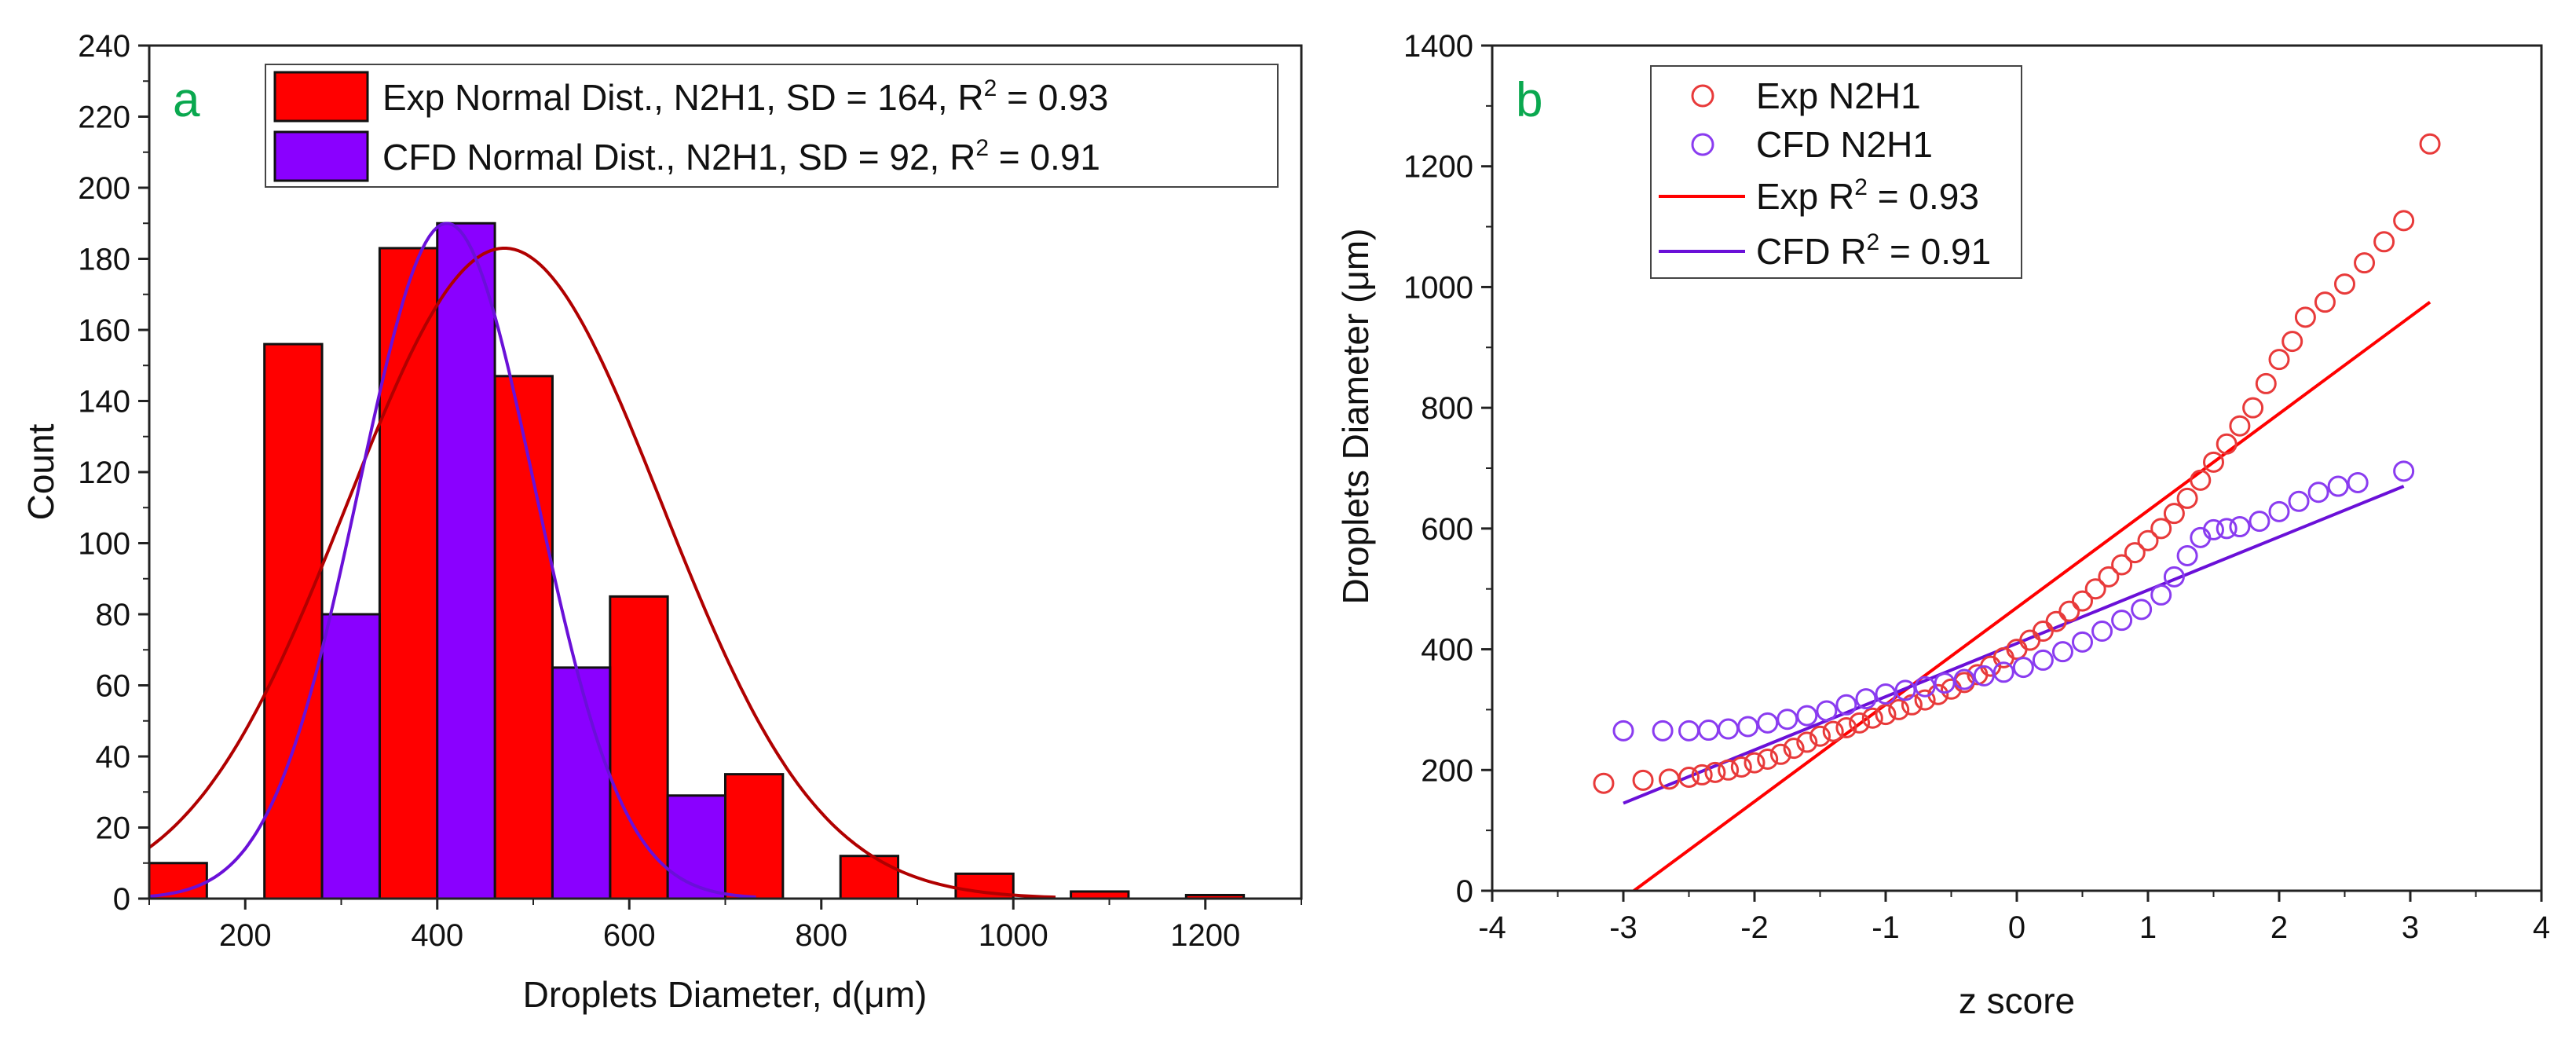 Image resolution: width=2576 pixels, height=1051 pixels. I want to click on panel-b-x-tick-label: 3, so click(2411, 927).